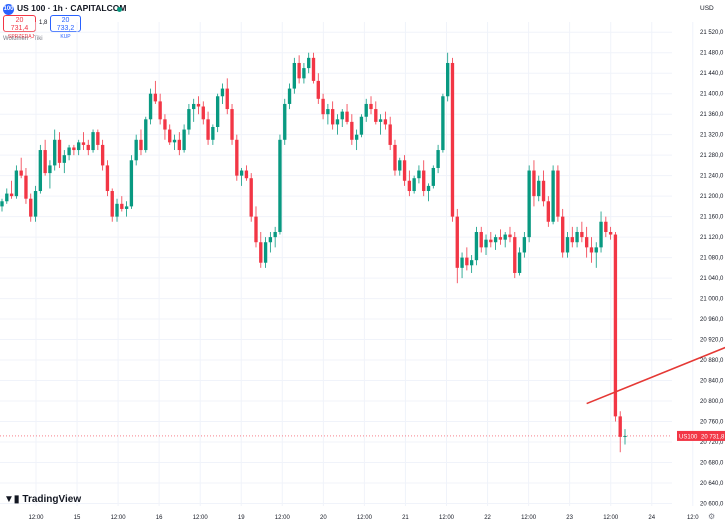  I want to click on y-tick-label: 20 960,0, so click(712, 320).